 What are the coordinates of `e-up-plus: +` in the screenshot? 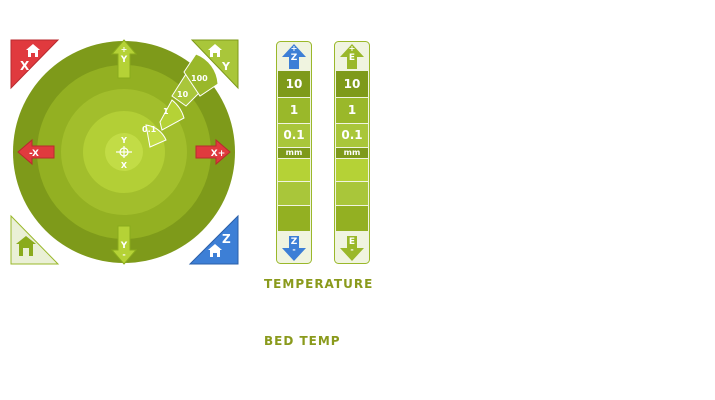 It's located at (352, 48).